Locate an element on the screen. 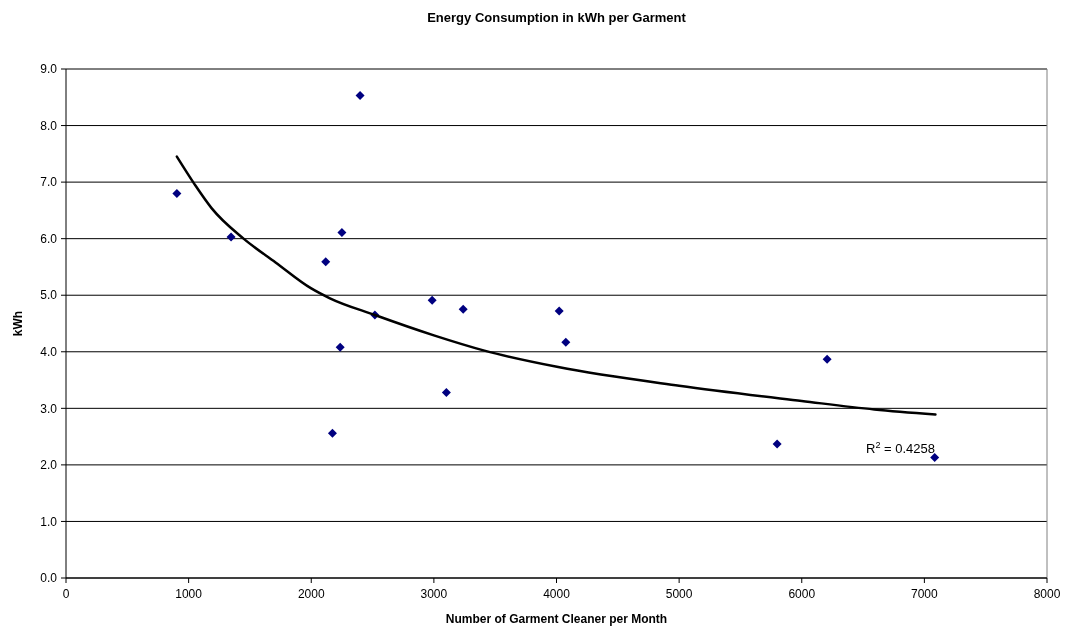 This screenshot has height=632, width=1071. x-axis-title: Number of Garment Cleaner per Month is located at coordinates (556, 619).